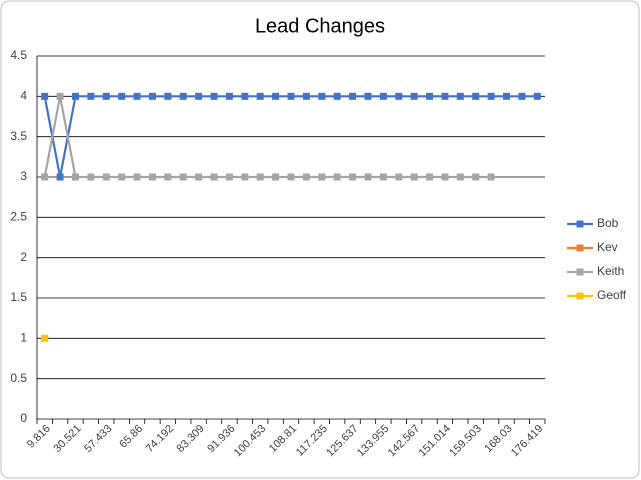 The image size is (641, 480). Describe the element at coordinates (23, 96) in the screenshot. I see `y-tick-label: 4` at that location.